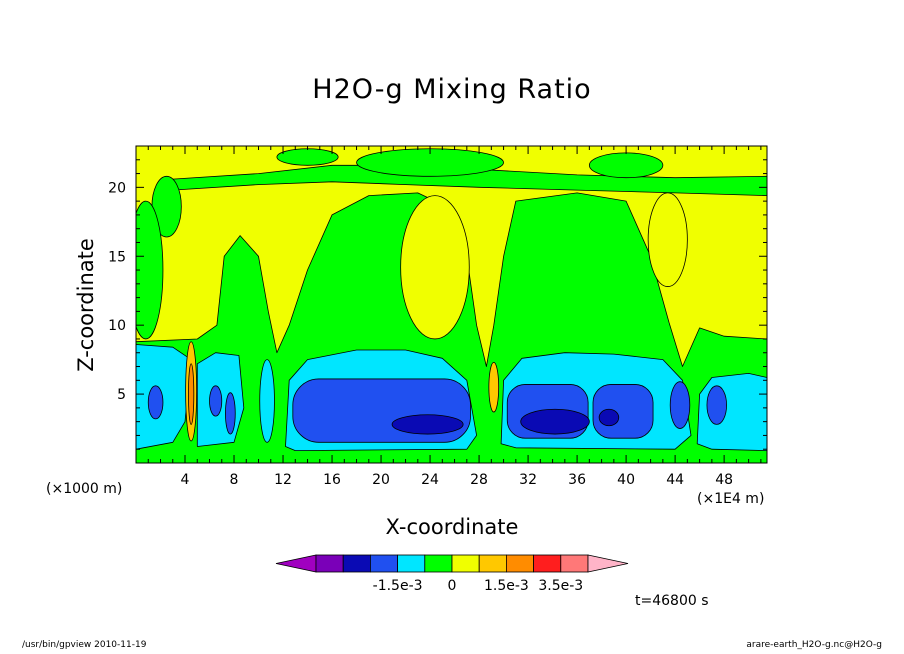  Describe the element at coordinates (381, 480) in the screenshot. I see `x-tick-label: 20` at that location.